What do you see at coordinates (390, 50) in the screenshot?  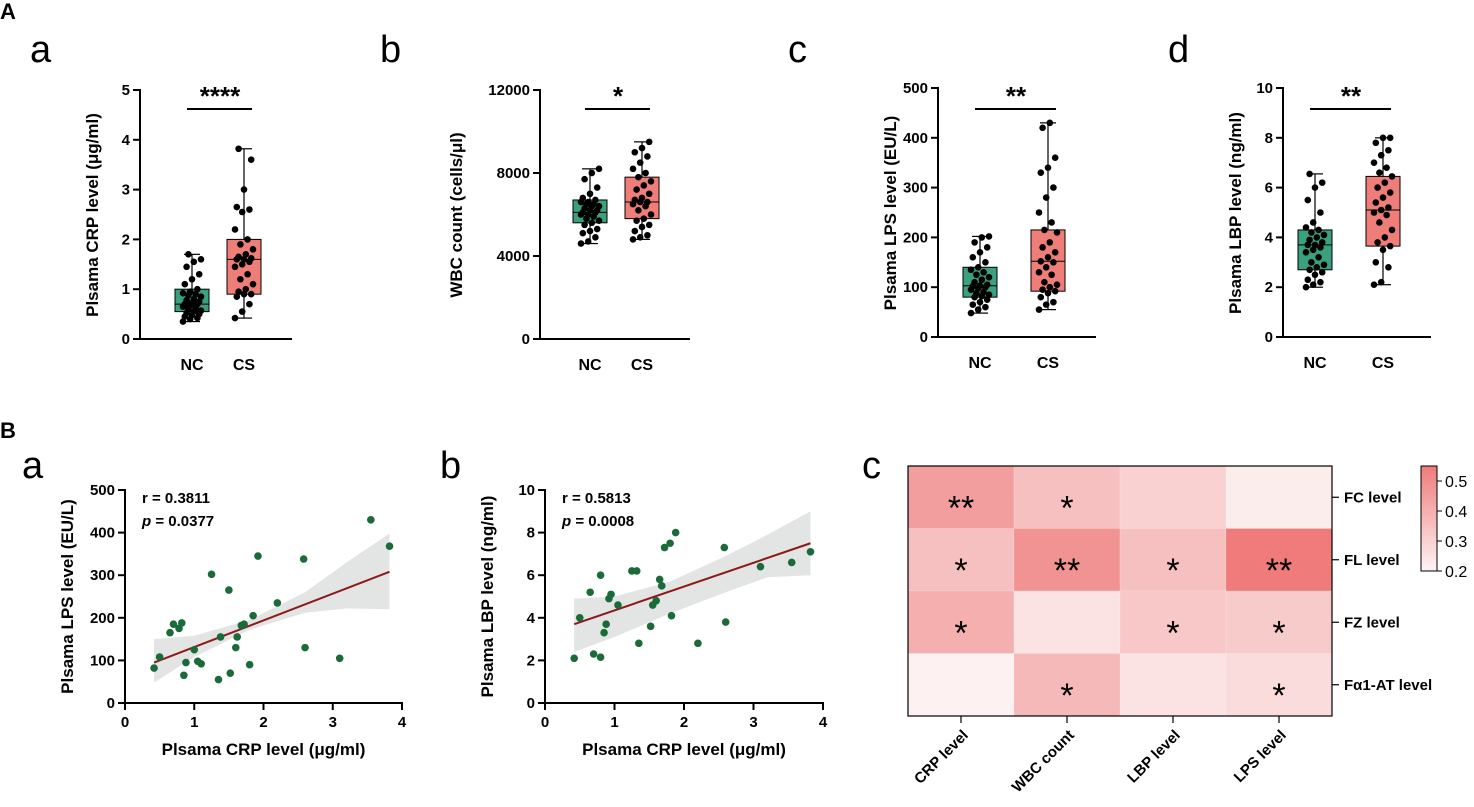 I see `subpanel-label-Ab: b` at bounding box center [390, 50].